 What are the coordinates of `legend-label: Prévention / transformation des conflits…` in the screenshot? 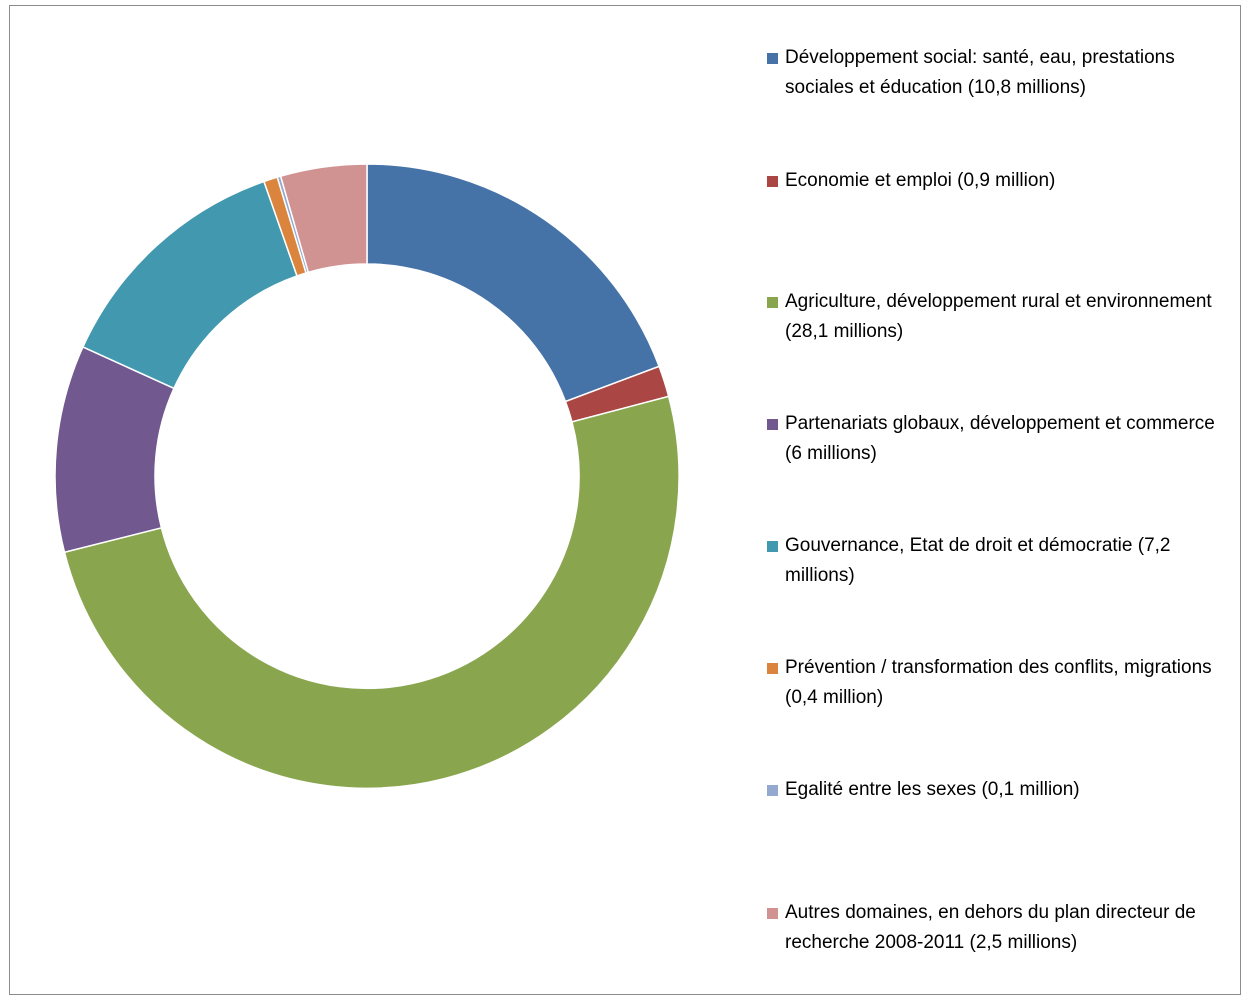 It's located at (998, 682).